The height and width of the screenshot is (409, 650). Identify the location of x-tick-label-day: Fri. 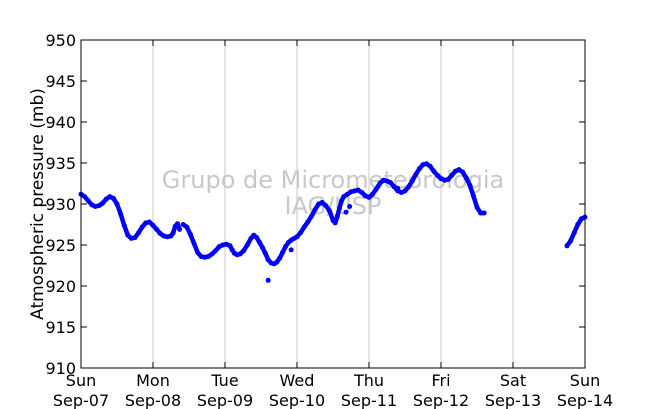
(440, 380).